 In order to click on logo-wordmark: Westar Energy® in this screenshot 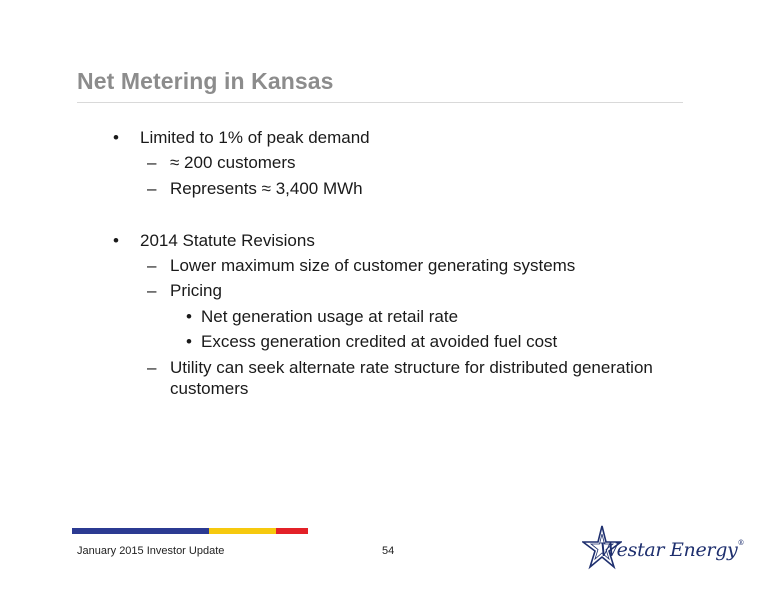, I will do `click(671, 550)`.